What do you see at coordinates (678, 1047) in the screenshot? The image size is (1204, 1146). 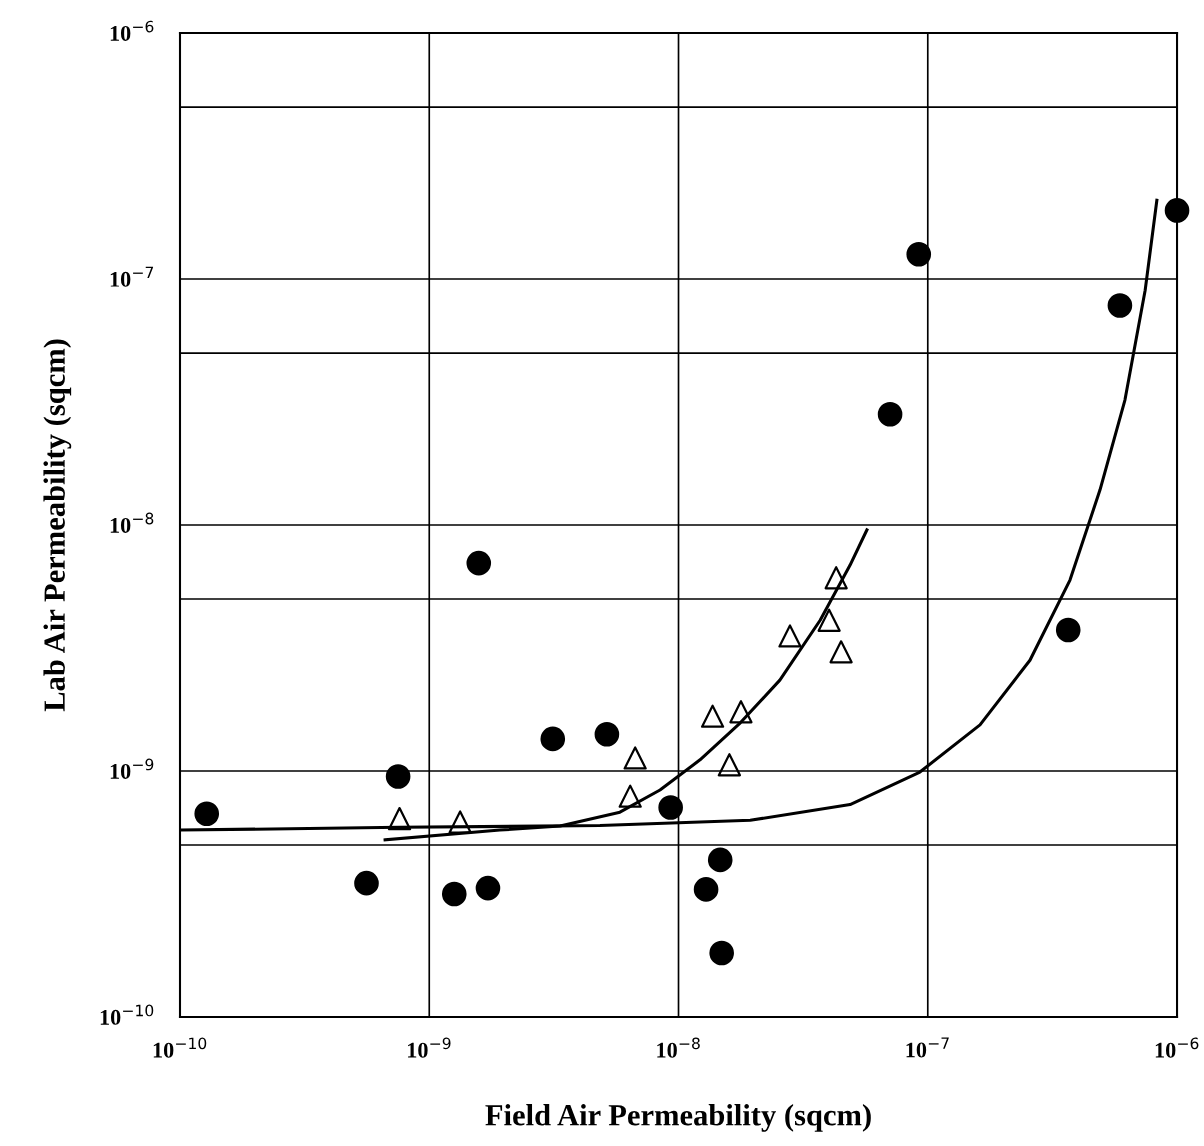 I see `x-tick-label: 10$^{−8}$` at bounding box center [678, 1047].